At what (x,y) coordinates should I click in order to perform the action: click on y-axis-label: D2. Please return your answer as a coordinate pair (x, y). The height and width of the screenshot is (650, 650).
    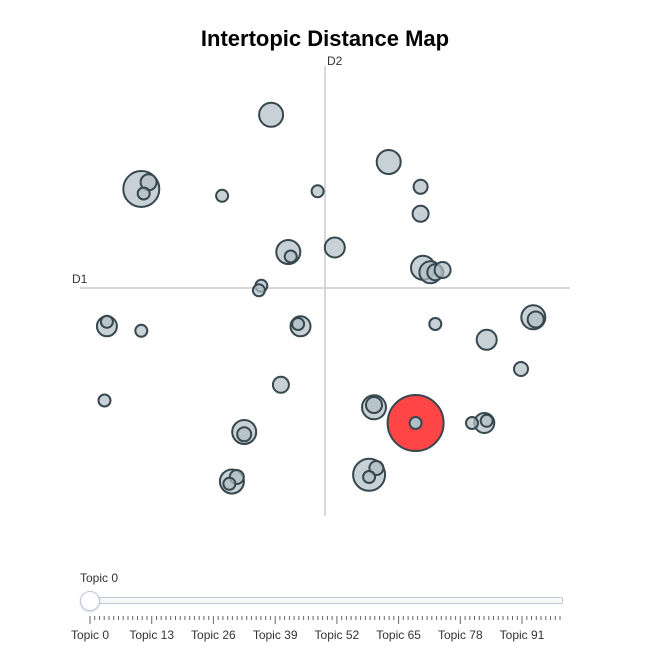
    Looking at the image, I should click on (335, 61).